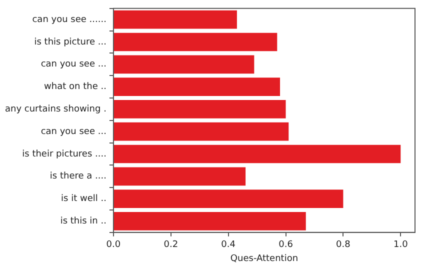 Image resolution: width=423 pixels, height=268 pixels. Describe the element at coordinates (286, 245) in the screenshot. I see `x-tick-label: 0.6` at that location.